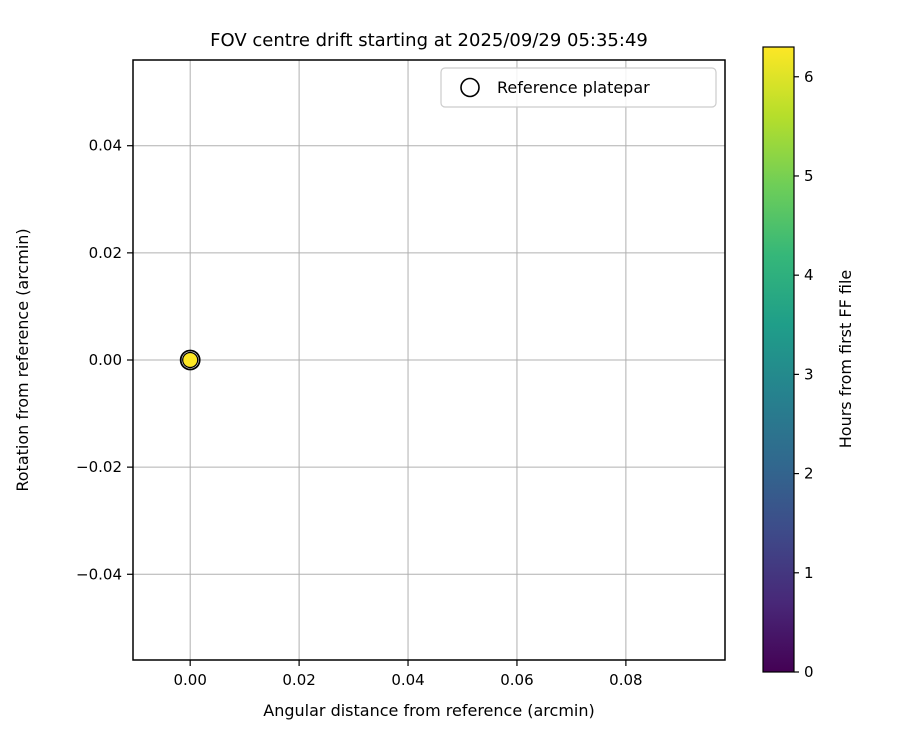 The width and height of the screenshot is (900, 754). I want to click on legend-open-circle-marker-icon, so click(470, 87).